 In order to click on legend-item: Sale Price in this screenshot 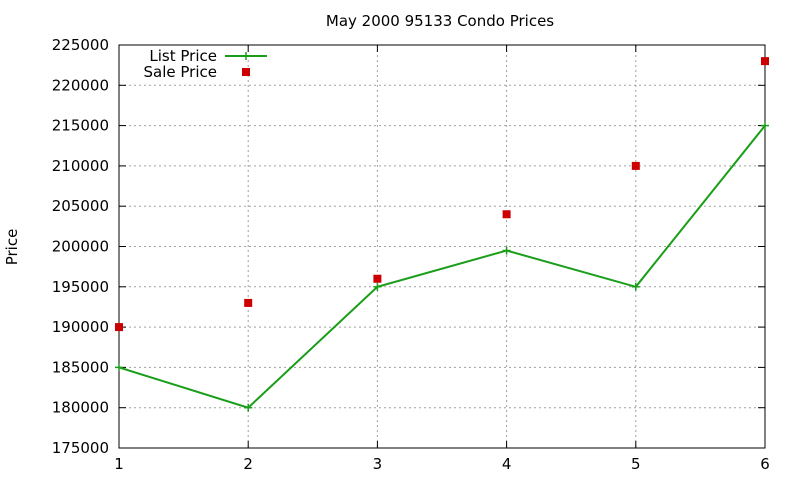, I will do `click(197, 72)`.